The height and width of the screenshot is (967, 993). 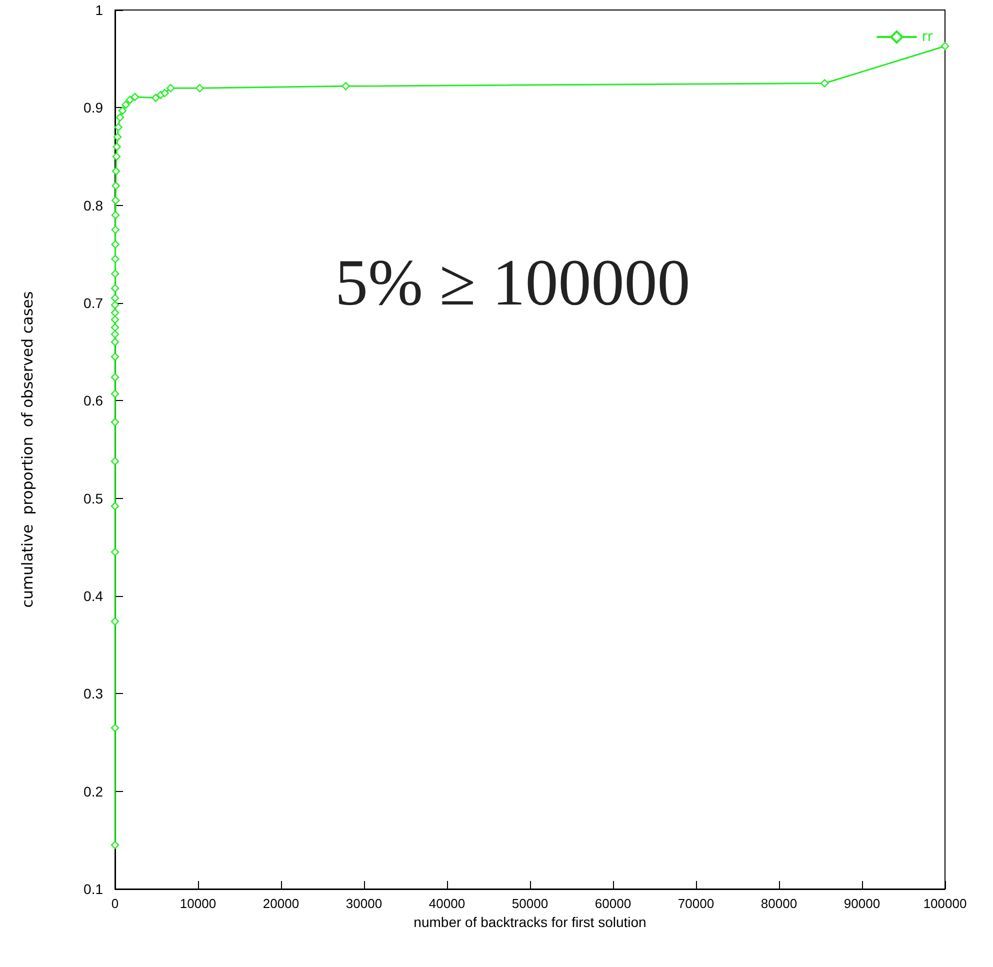 I want to click on x-tick-label: 10000, so click(x=198, y=903).